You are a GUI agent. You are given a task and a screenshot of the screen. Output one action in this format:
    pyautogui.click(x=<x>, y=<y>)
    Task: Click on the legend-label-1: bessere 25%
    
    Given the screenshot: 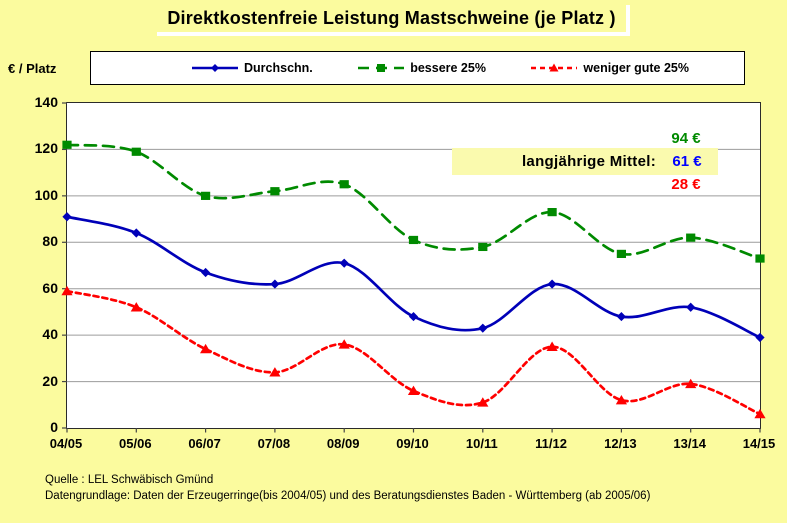 What is the action you would take?
    pyautogui.click(x=448, y=68)
    